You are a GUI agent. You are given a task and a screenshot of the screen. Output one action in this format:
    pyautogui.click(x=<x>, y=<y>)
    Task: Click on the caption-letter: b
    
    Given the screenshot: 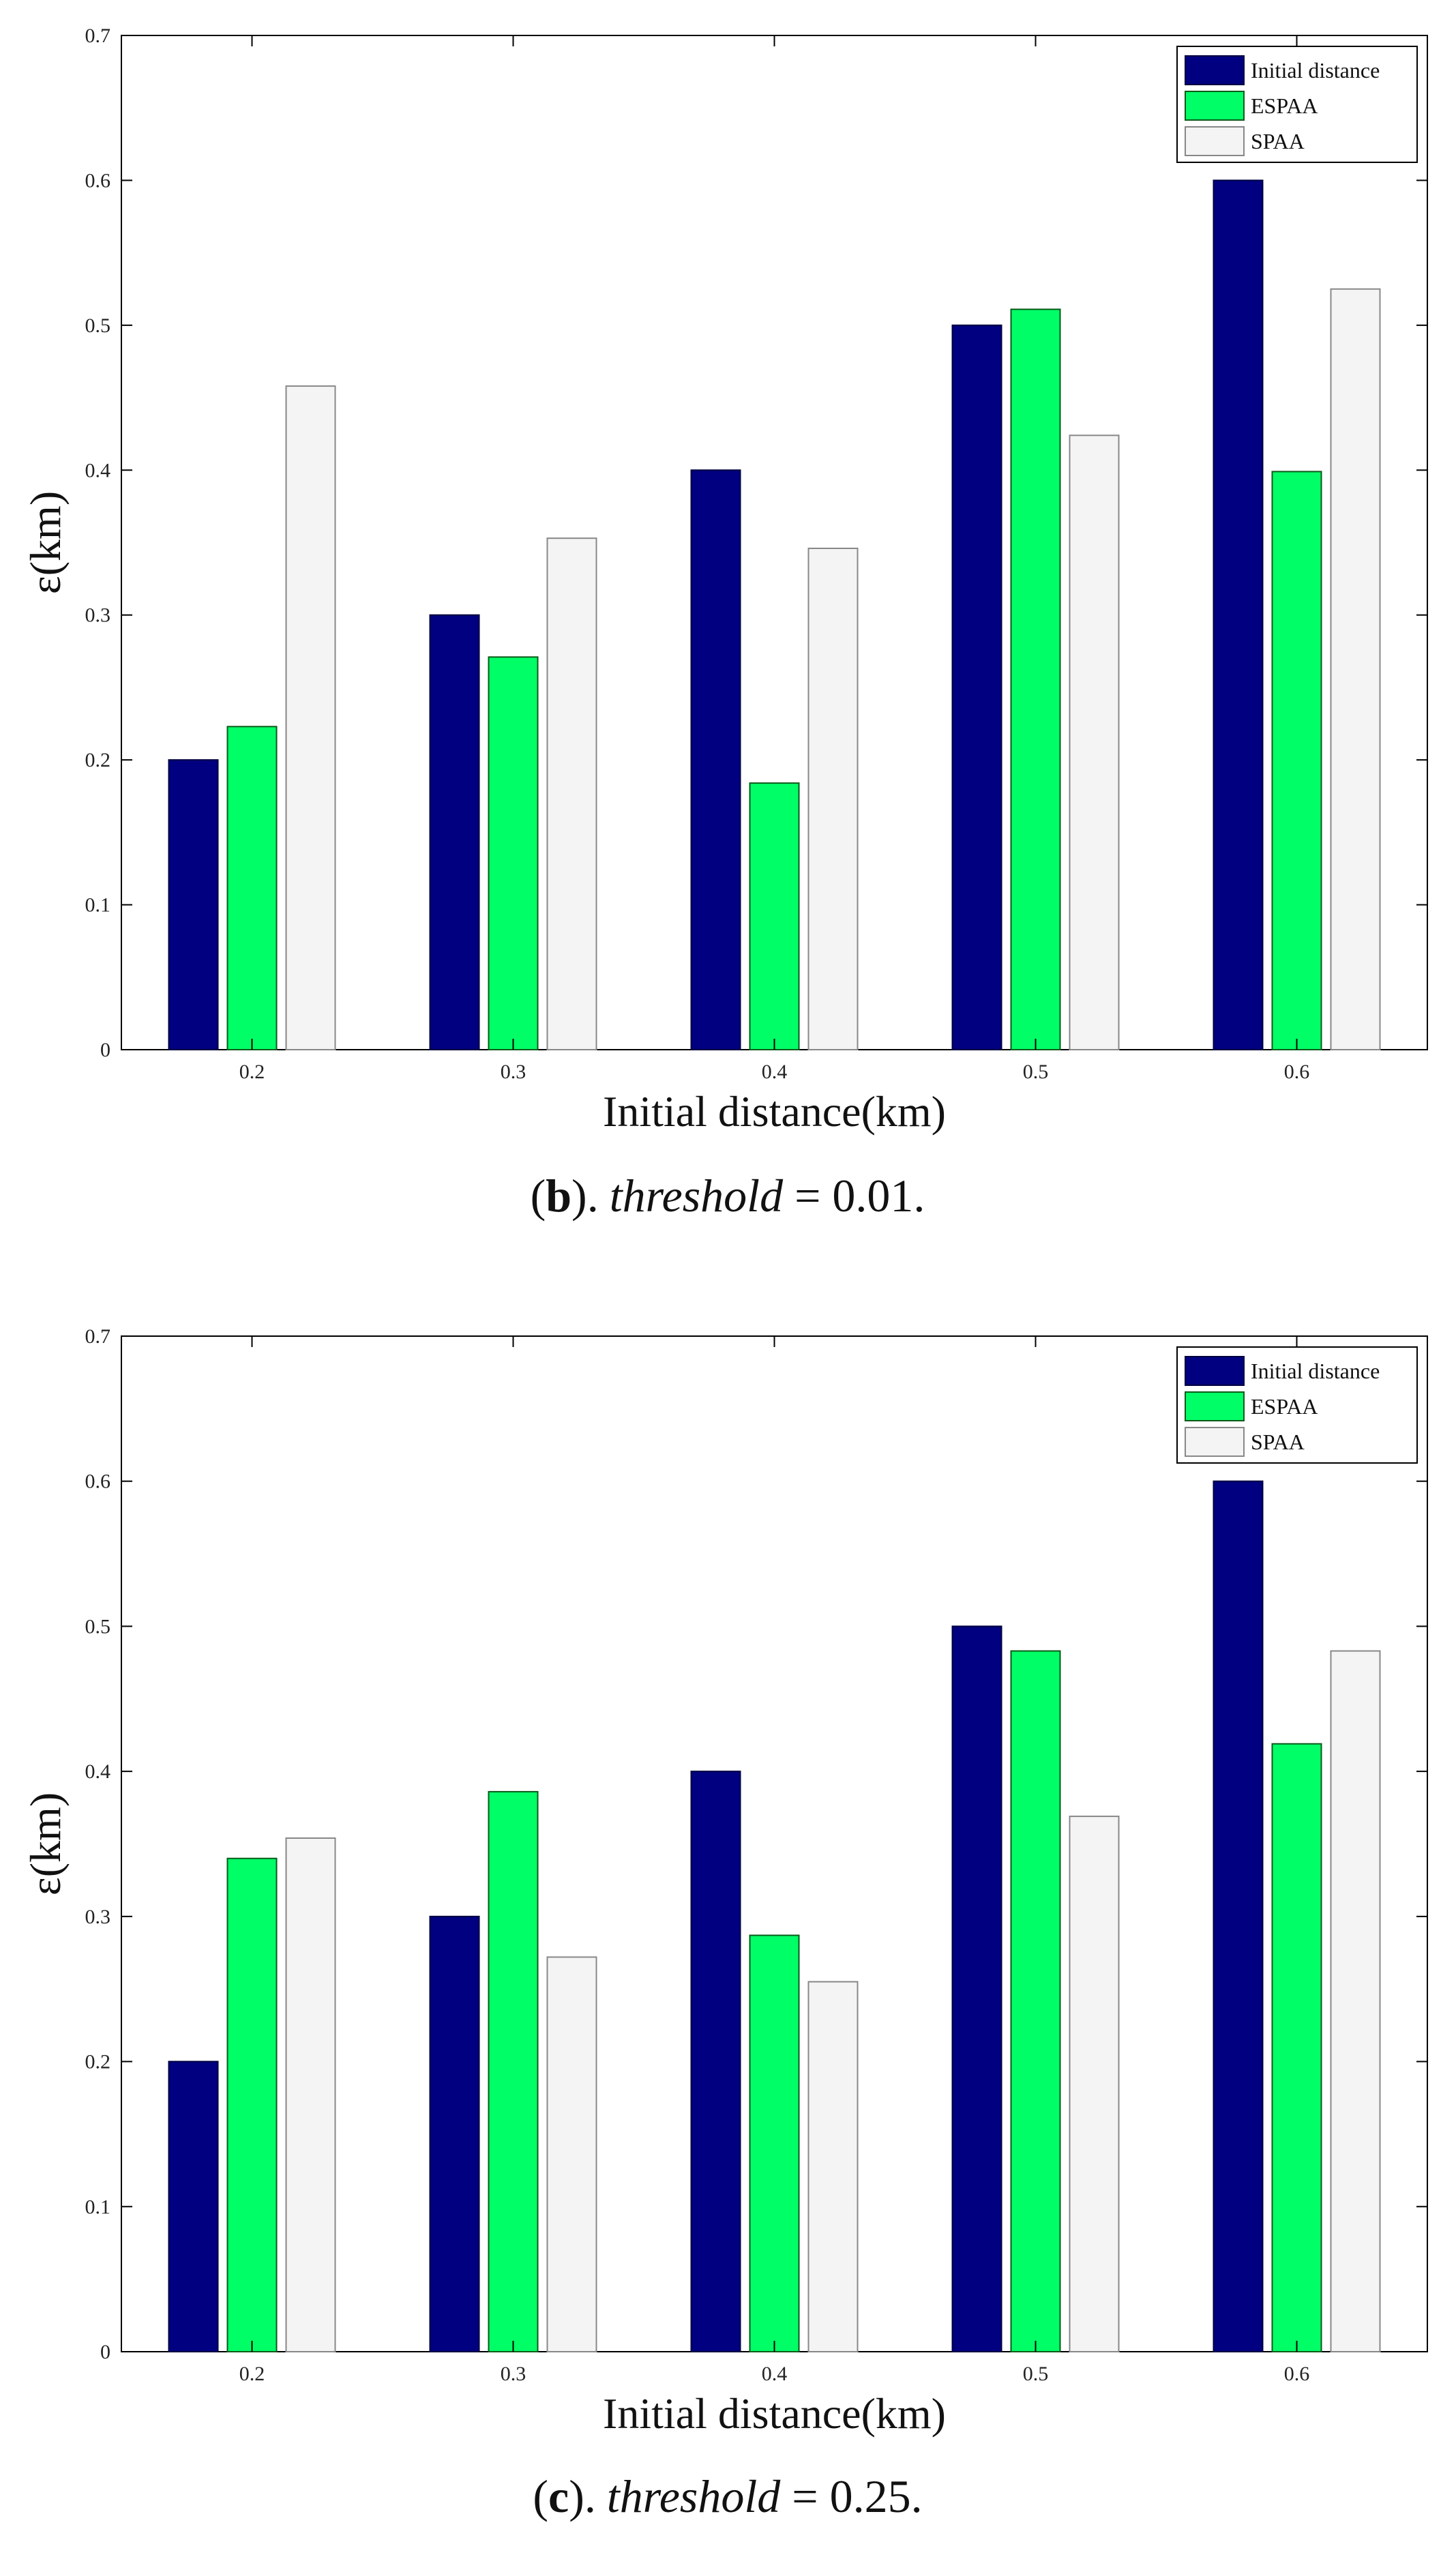 What is the action you would take?
    pyautogui.click(x=558, y=1196)
    